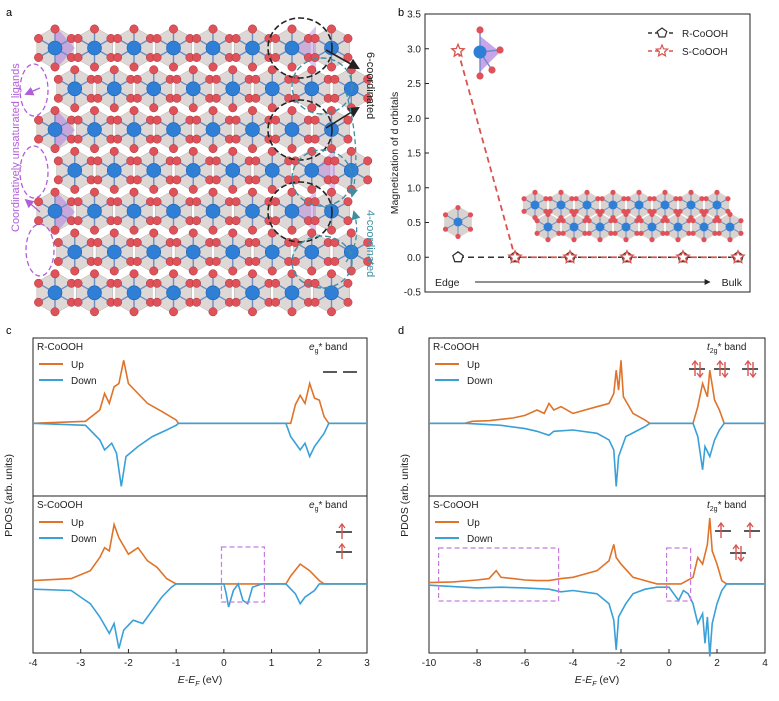  Describe the element at coordinates (584, 680) in the screenshot. I see `x-label-main: E-E` at that location.